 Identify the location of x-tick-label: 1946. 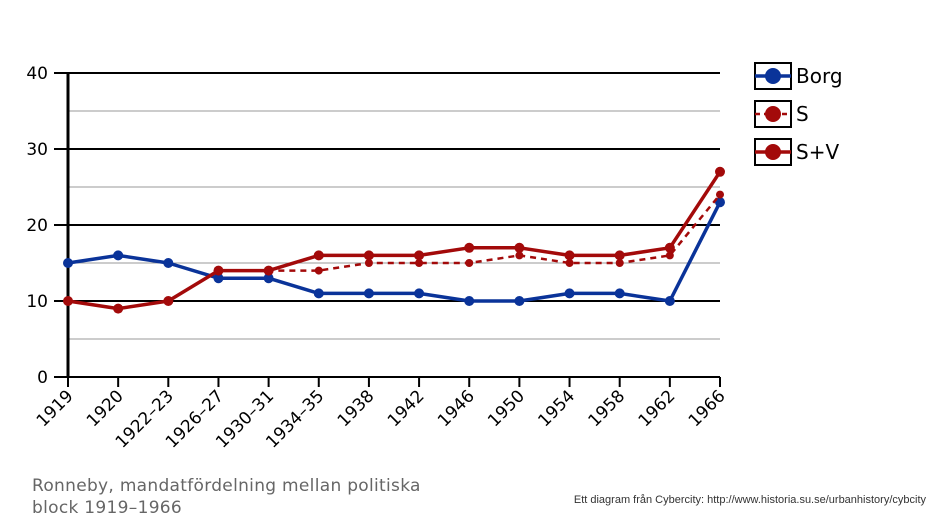
(456, 408).